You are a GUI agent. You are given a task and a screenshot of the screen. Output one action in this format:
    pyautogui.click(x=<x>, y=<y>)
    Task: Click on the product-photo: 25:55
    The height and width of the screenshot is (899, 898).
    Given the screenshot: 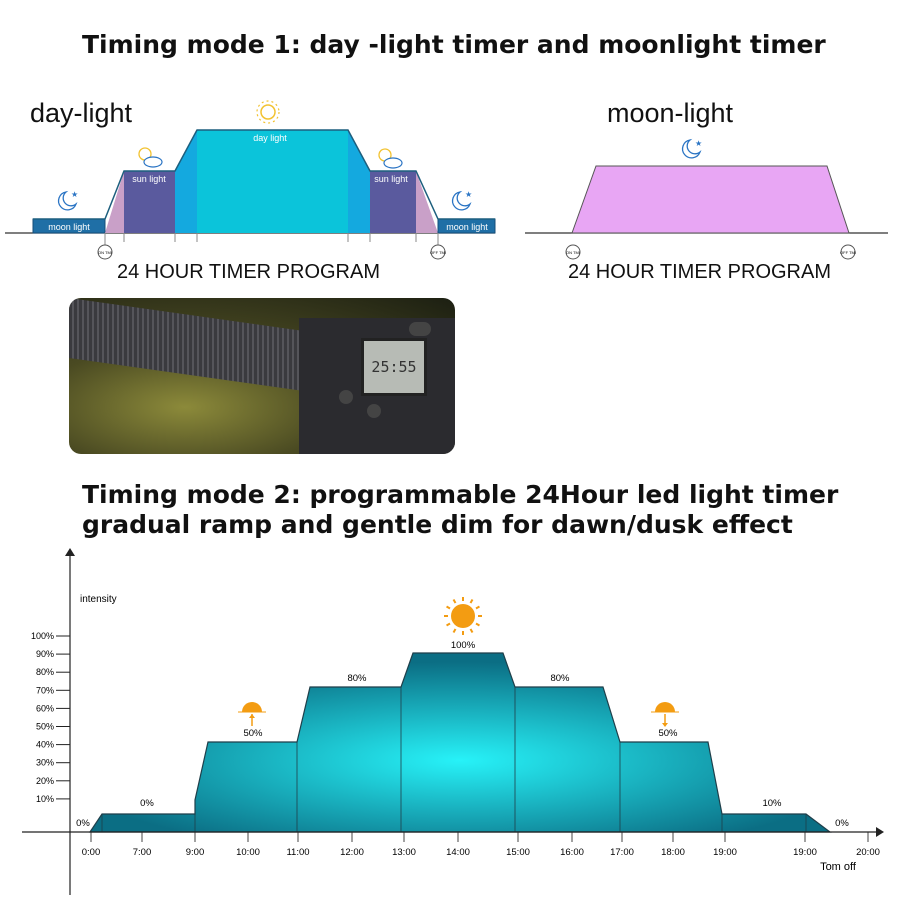 What is the action you would take?
    pyautogui.click(x=262, y=376)
    